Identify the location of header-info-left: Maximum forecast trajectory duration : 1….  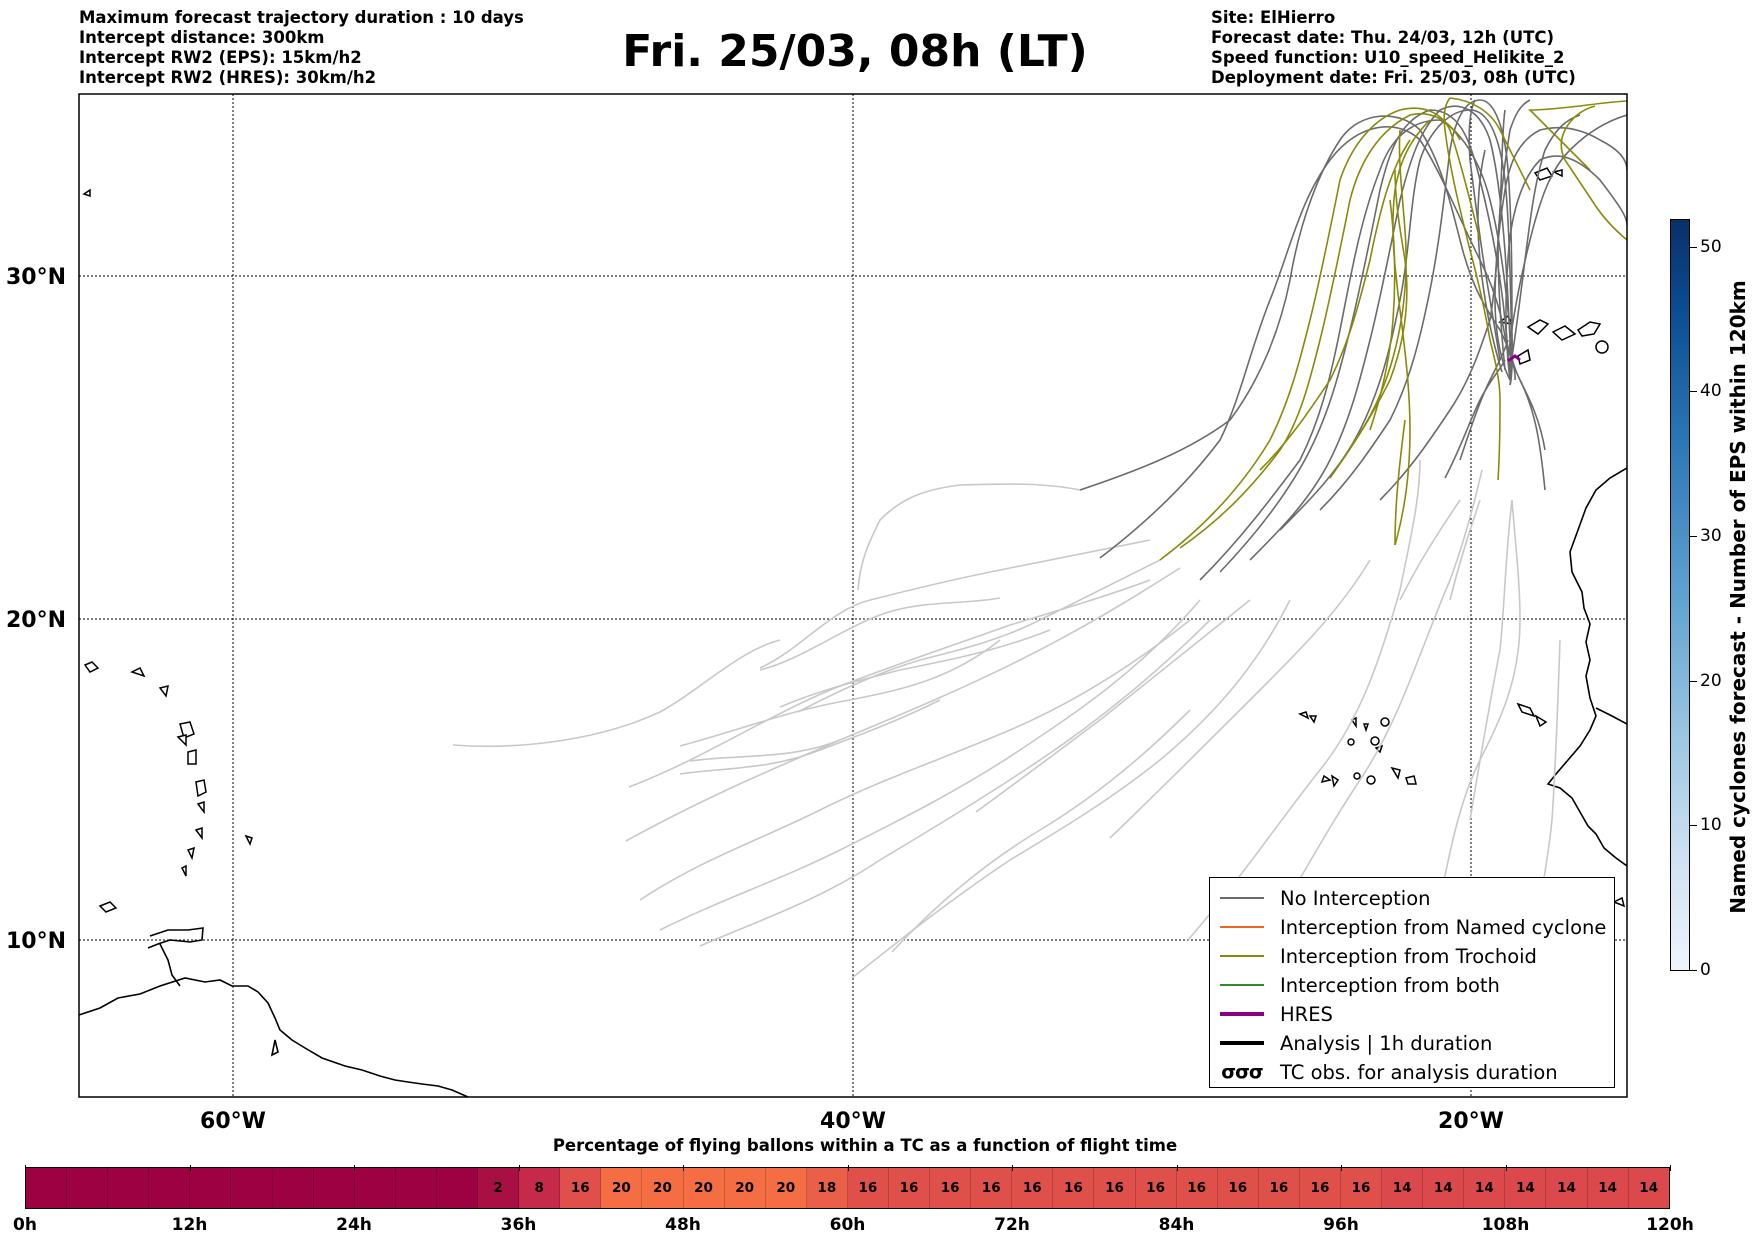
(301, 48).